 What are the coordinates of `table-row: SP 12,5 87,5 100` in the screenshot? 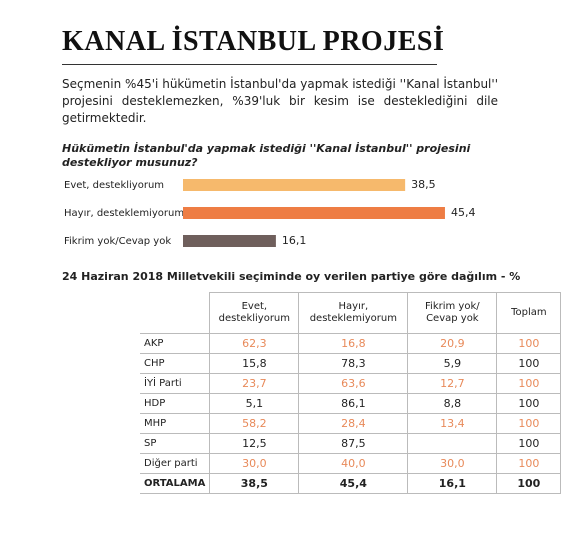 It's located at (351, 443).